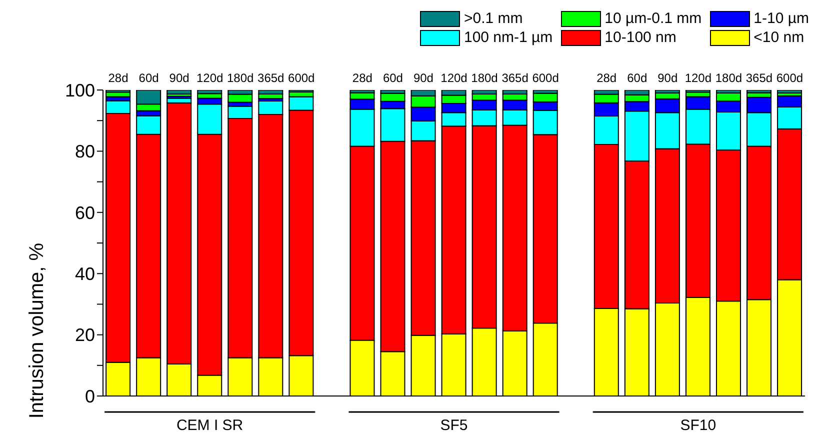 The image size is (817, 441). I want to click on y-axis-title: Intrusion volume, %, so click(37, 330).